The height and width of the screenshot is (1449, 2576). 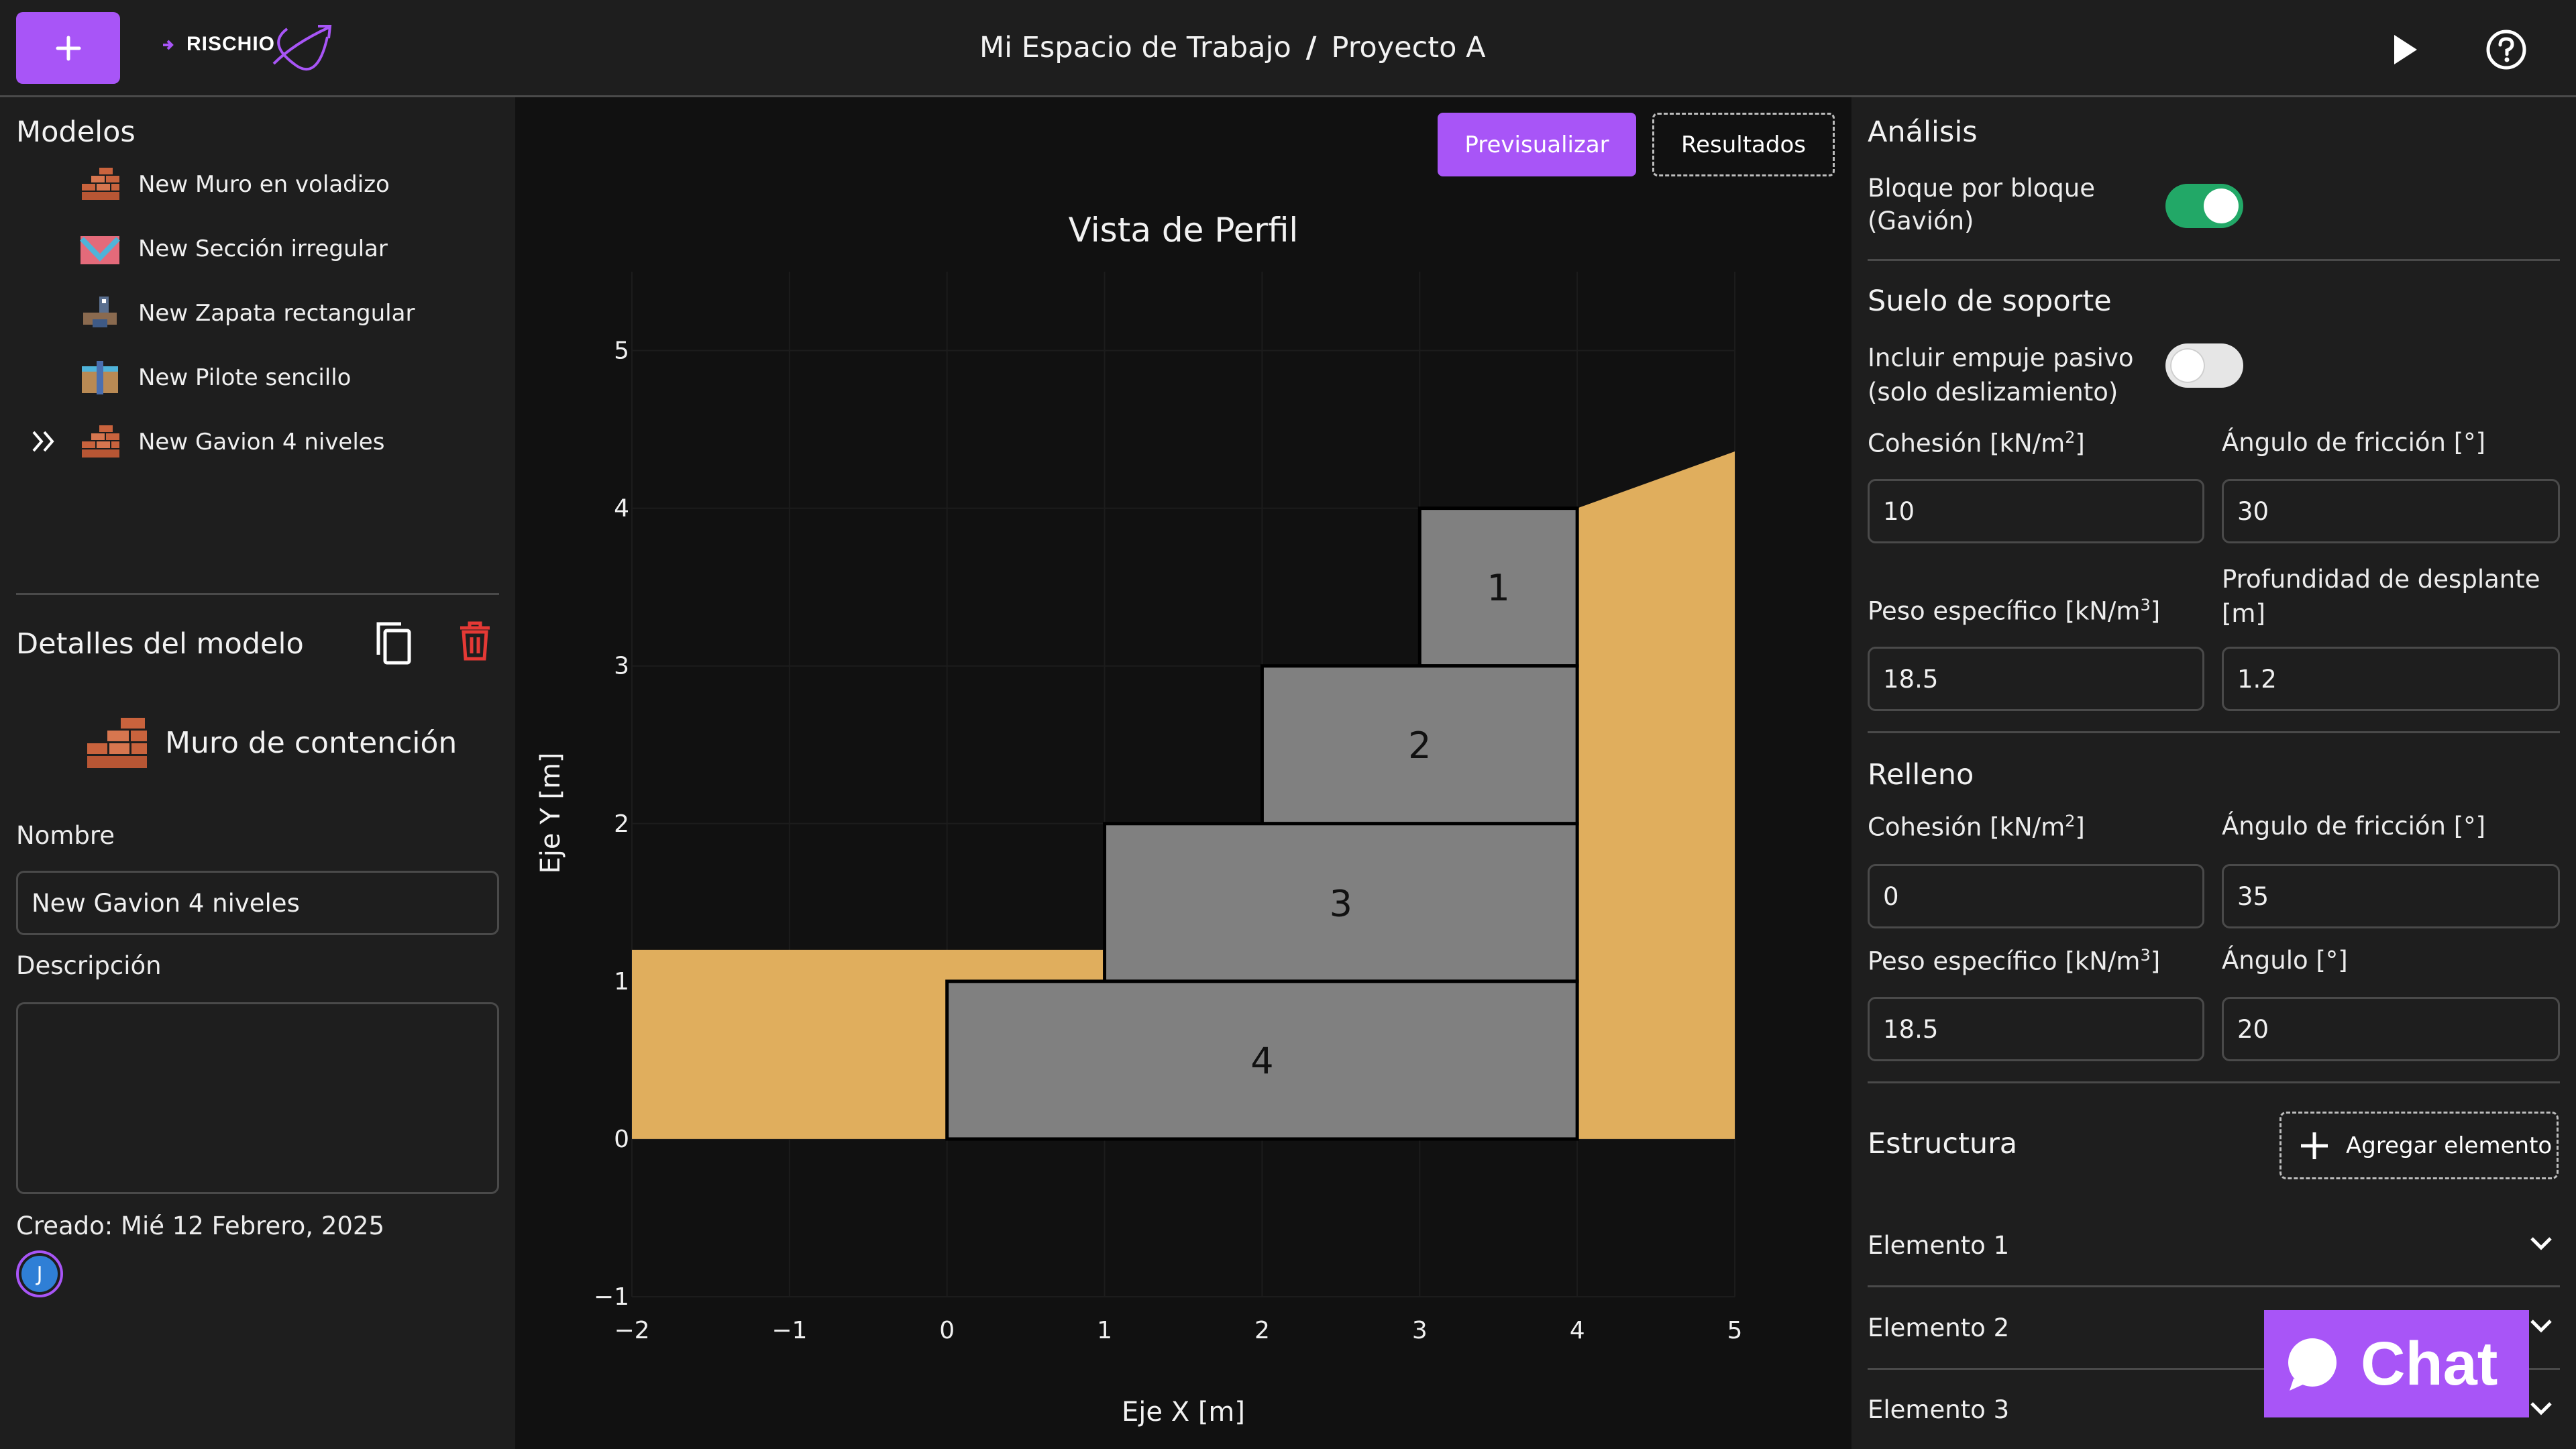 I want to click on model-item: New Zapata rectangular, so click(x=247, y=313).